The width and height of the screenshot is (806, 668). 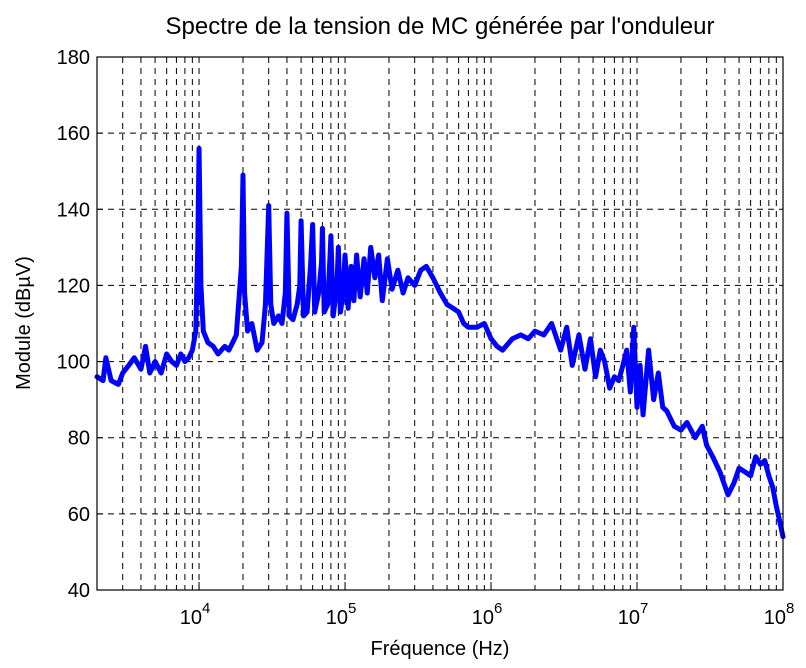 I want to click on y-tick-label: 60, so click(x=79, y=515).